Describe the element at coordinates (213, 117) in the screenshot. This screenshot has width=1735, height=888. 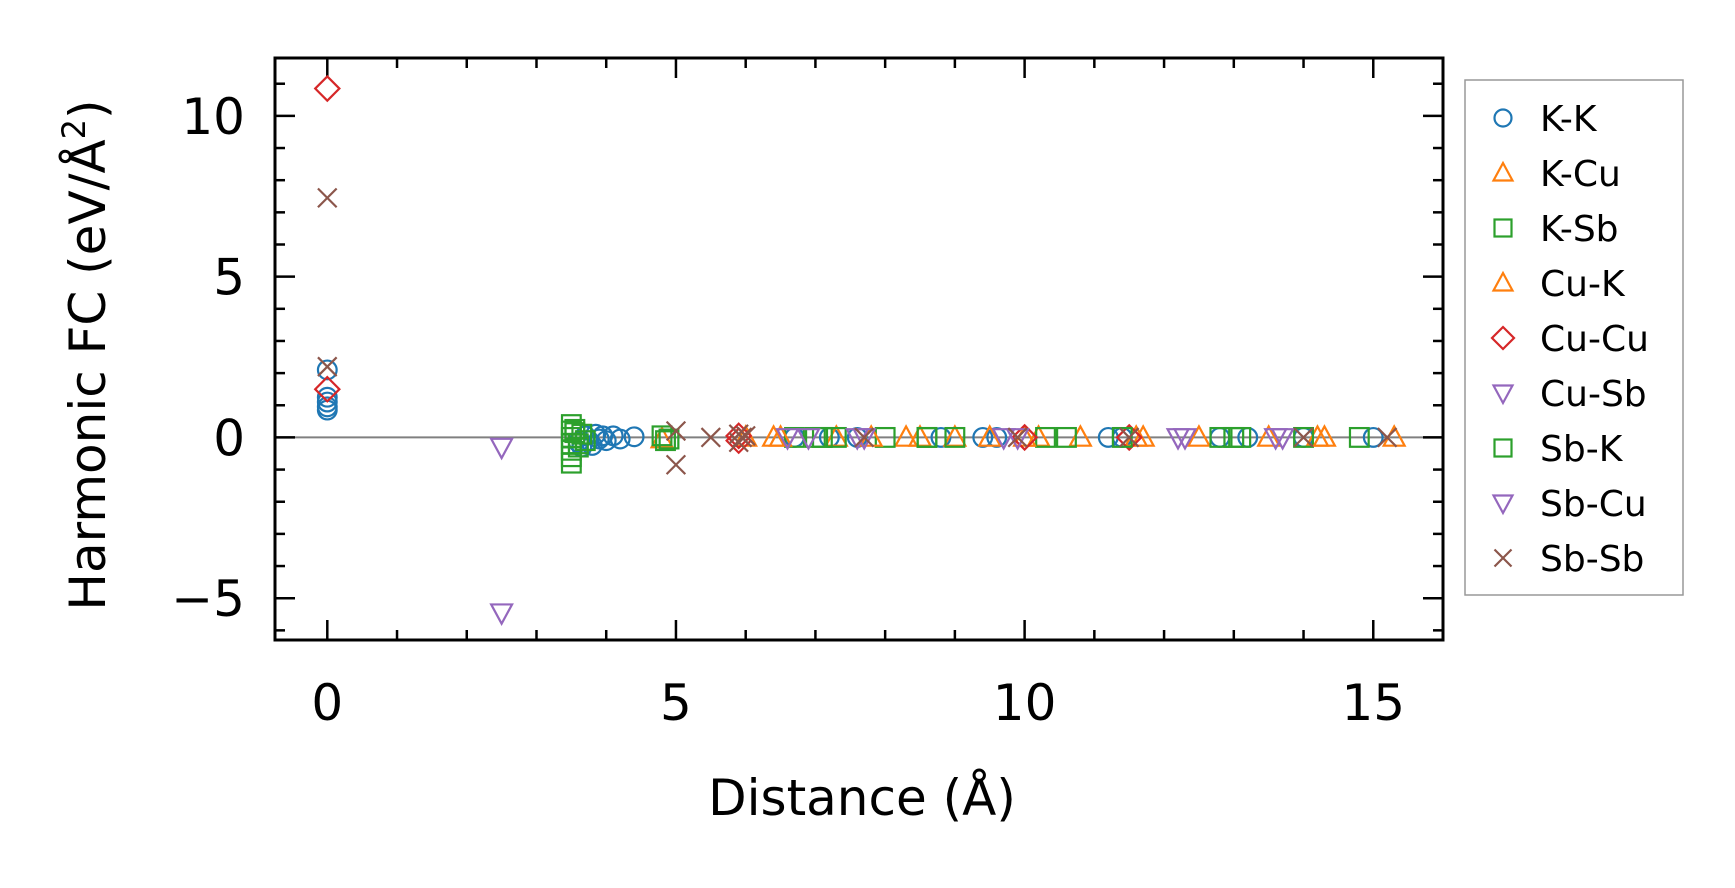
I see `y-tick-label: 10` at that location.